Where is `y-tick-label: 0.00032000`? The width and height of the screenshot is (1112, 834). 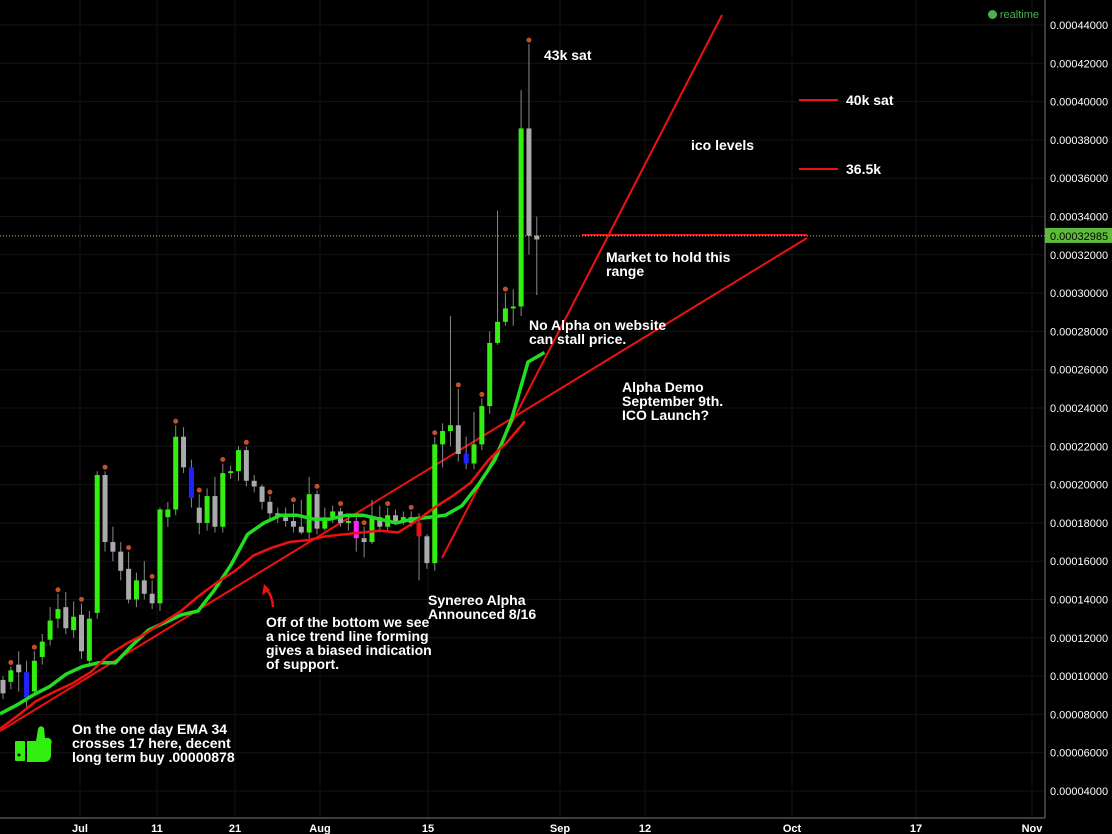 y-tick-label: 0.00032000 is located at coordinates (1079, 256).